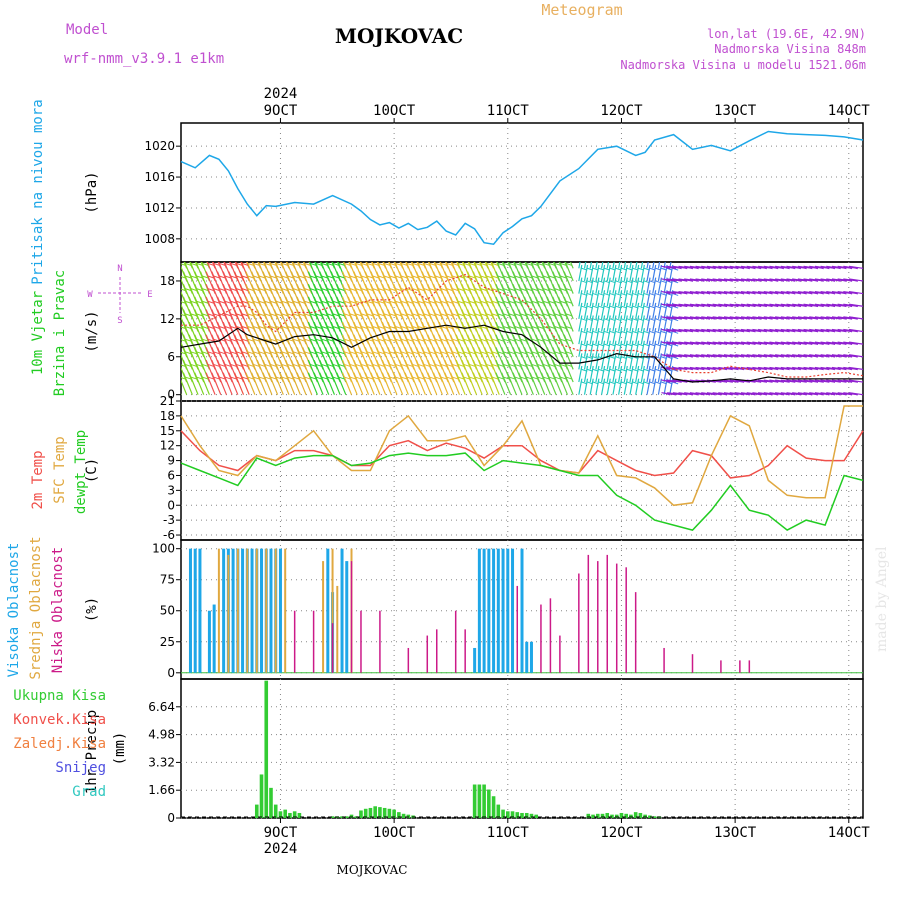  Describe the element at coordinates (38, 191) in the screenshot. I see `pressure-title: Pritisak na nivou mora` at that location.